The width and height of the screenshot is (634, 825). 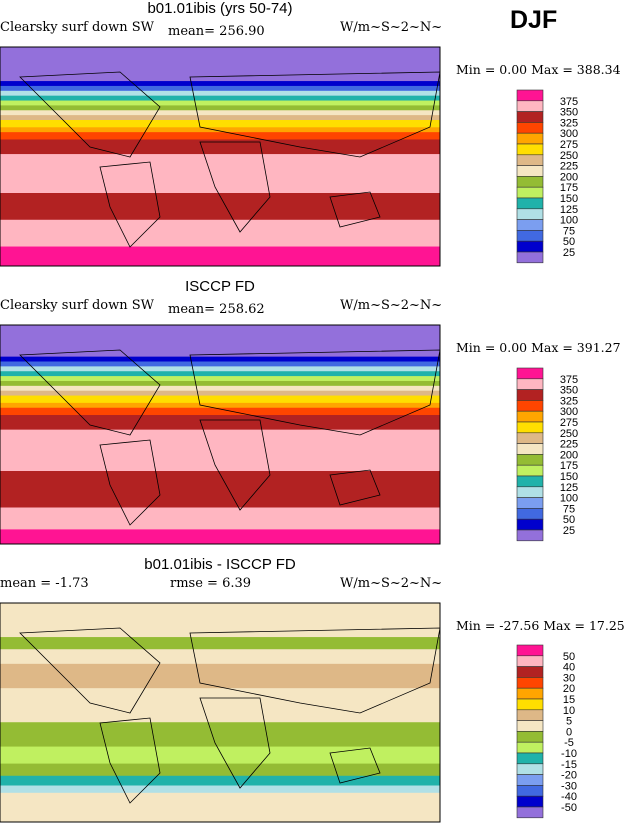 I want to click on colorbar-label: 40, so click(x=569, y=668).